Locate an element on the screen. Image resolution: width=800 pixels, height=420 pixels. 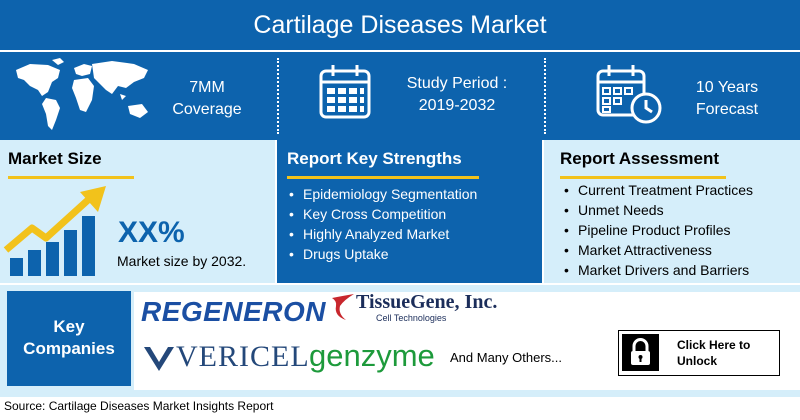
vericel-logo: VERICEL is located at coordinates (243, 356).